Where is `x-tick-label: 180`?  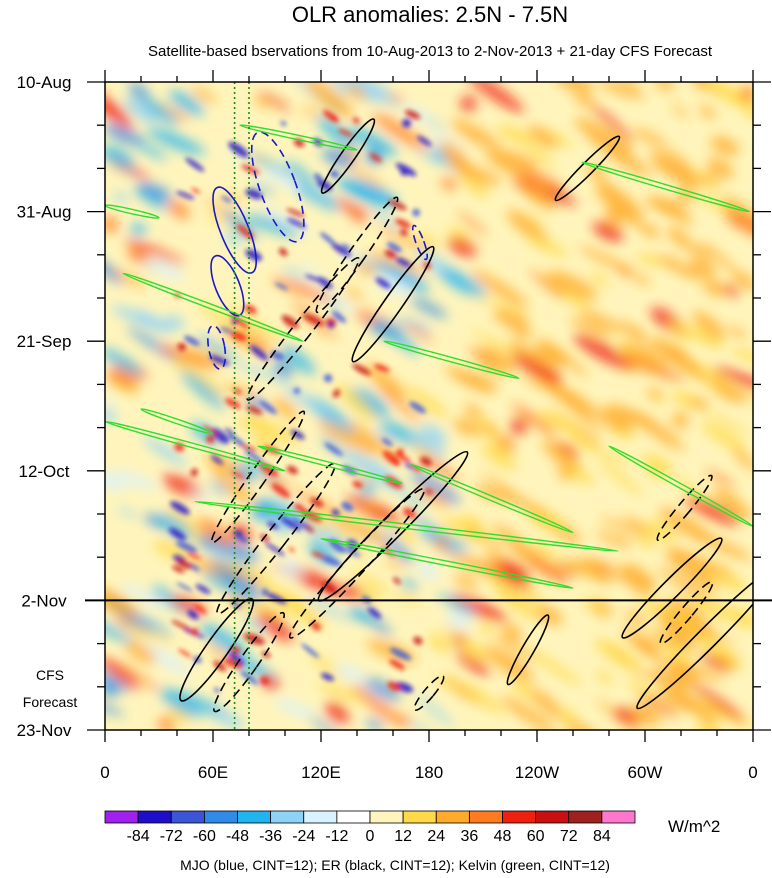
x-tick-label: 180 is located at coordinates (429, 772).